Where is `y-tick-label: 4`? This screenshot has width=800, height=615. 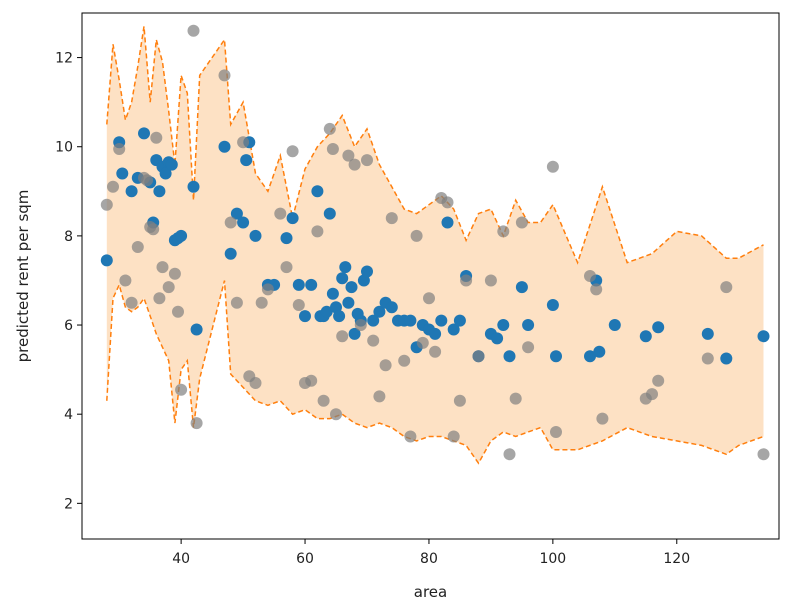 y-tick-label: 4 is located at coordinates (68, 415).